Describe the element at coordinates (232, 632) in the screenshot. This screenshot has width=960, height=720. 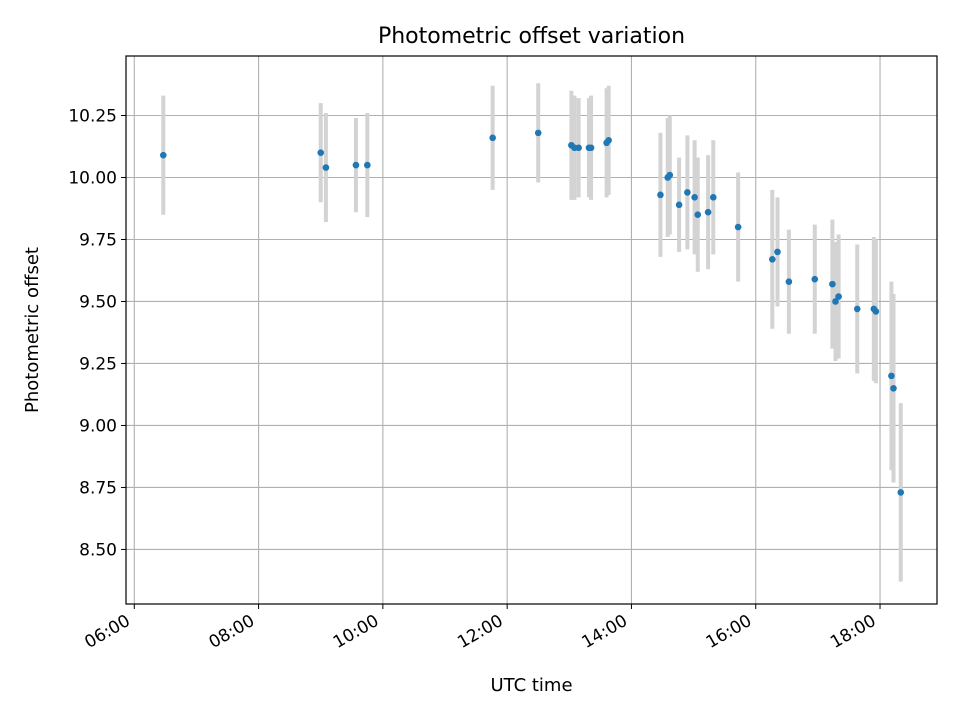
I see `x-tick-label: 08:00` at that location.